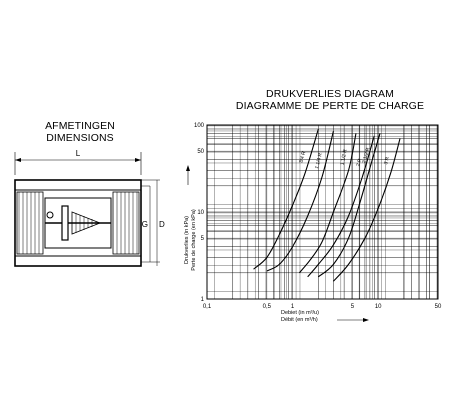 This screenshot has height=400, width=450. Describe the element at coordinates (162, 224) in the screenshot. I see `dim-label-d: D` at that location.